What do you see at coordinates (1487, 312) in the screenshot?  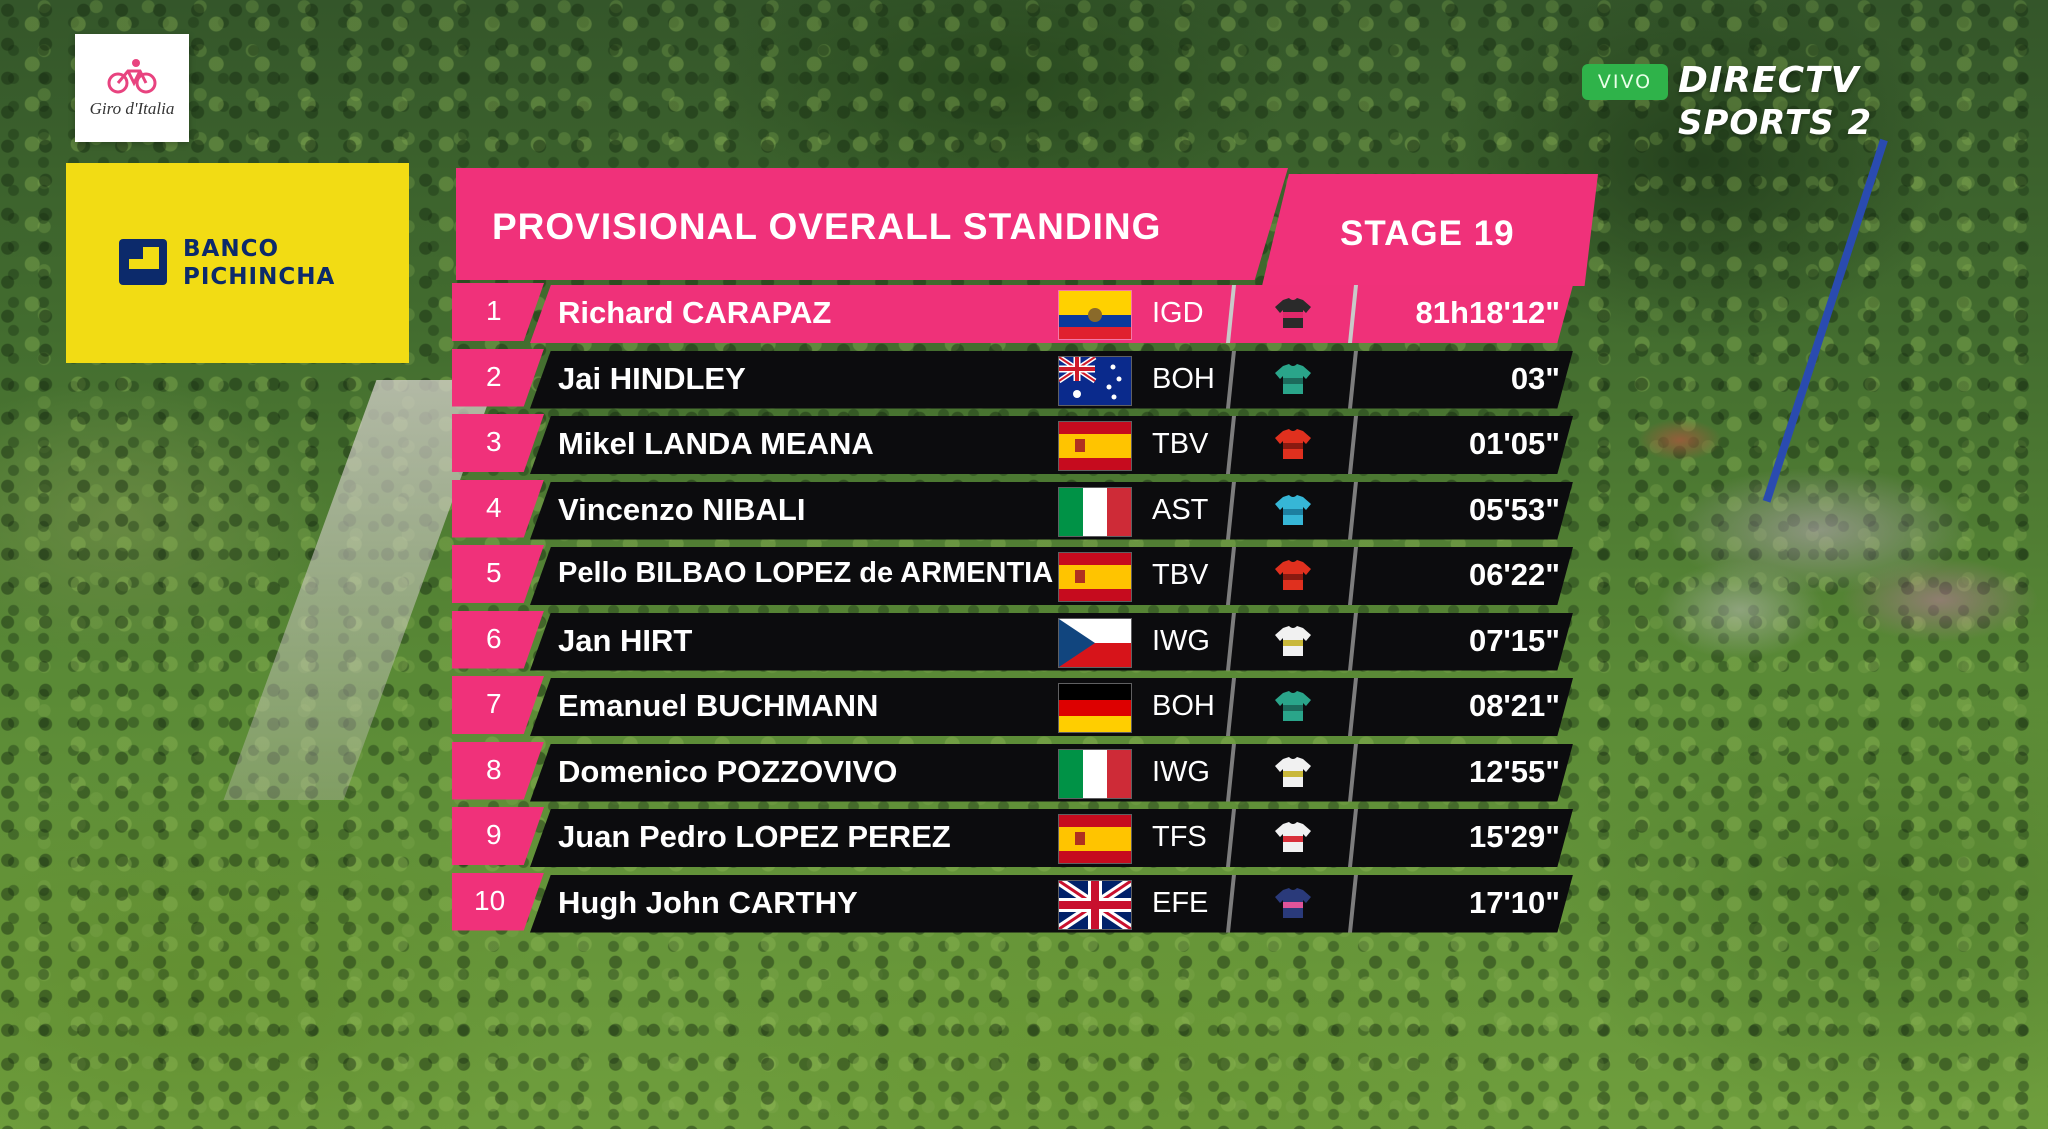 I see `time-gap: 81h18'12"` at bounding box center [1487, 312].